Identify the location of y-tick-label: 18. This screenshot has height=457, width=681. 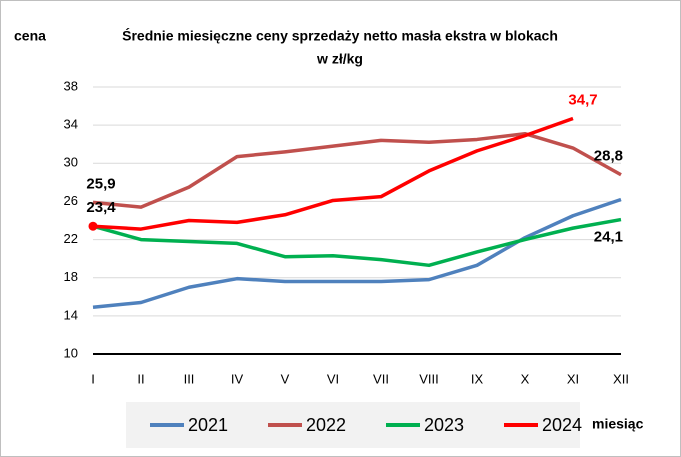
(71, 276).